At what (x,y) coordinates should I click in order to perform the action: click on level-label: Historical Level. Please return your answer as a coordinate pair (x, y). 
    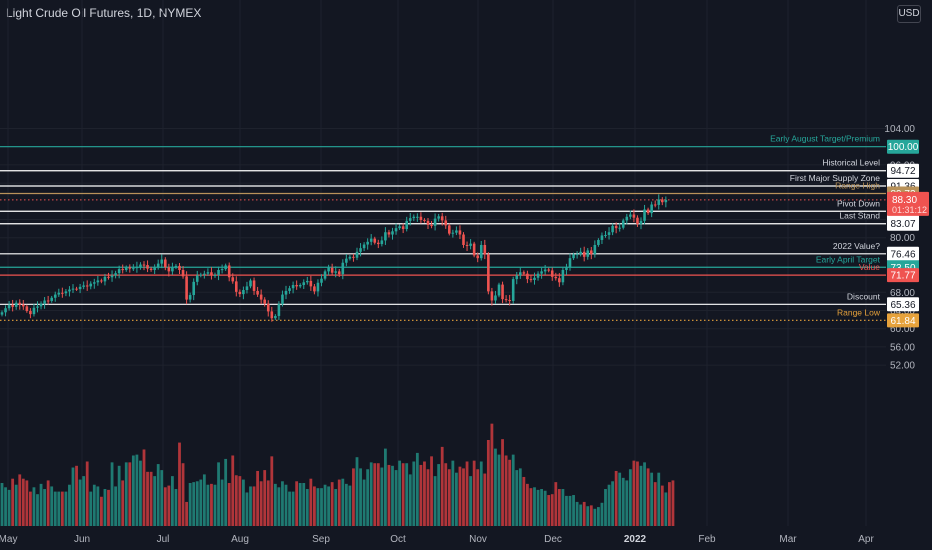
    Looking at the image, I should click on (851, 163).